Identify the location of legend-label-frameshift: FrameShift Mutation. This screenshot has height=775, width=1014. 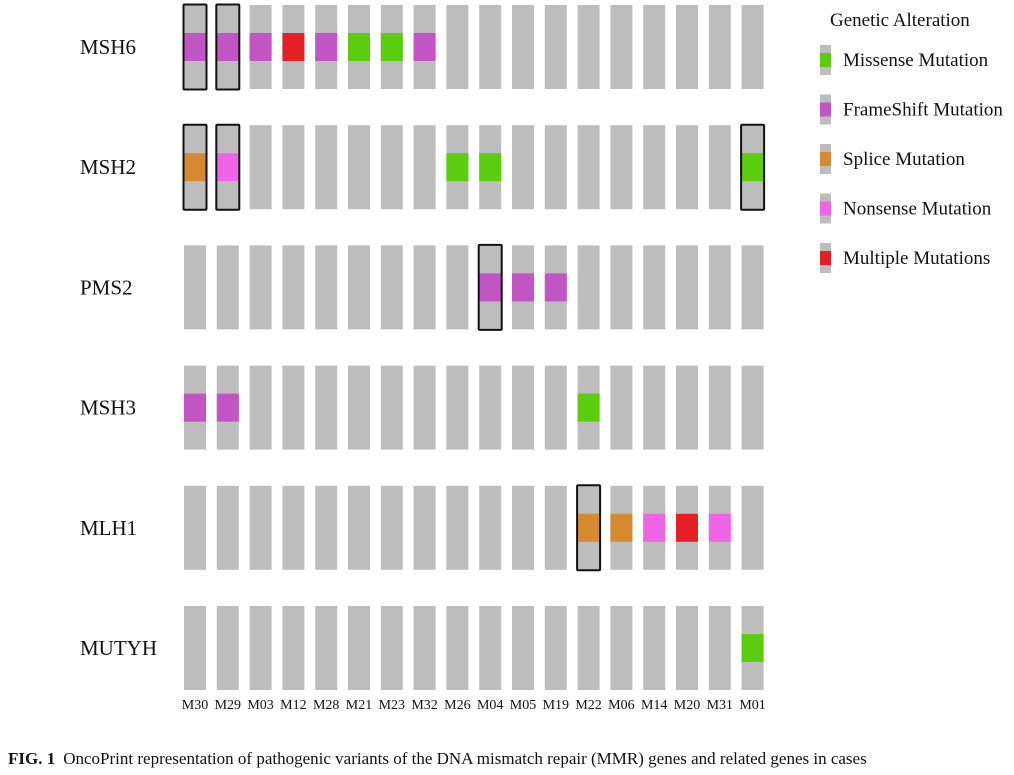
(923, 110).